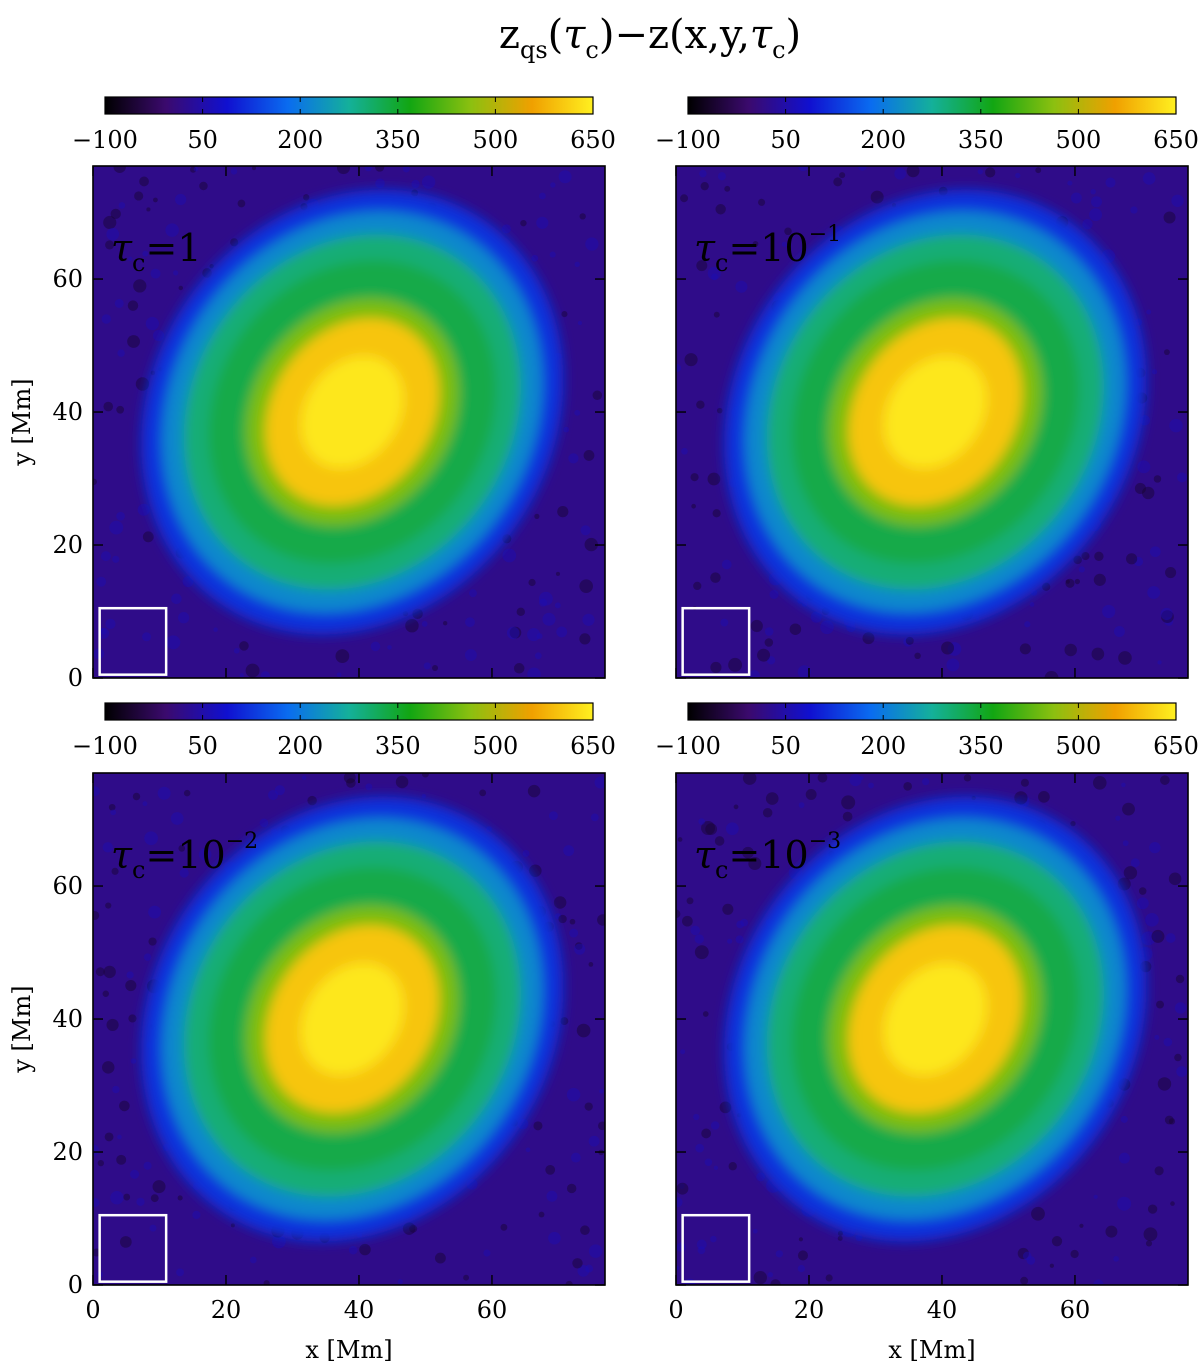  I want to click on colorbar-gradient, so click(932, 105).